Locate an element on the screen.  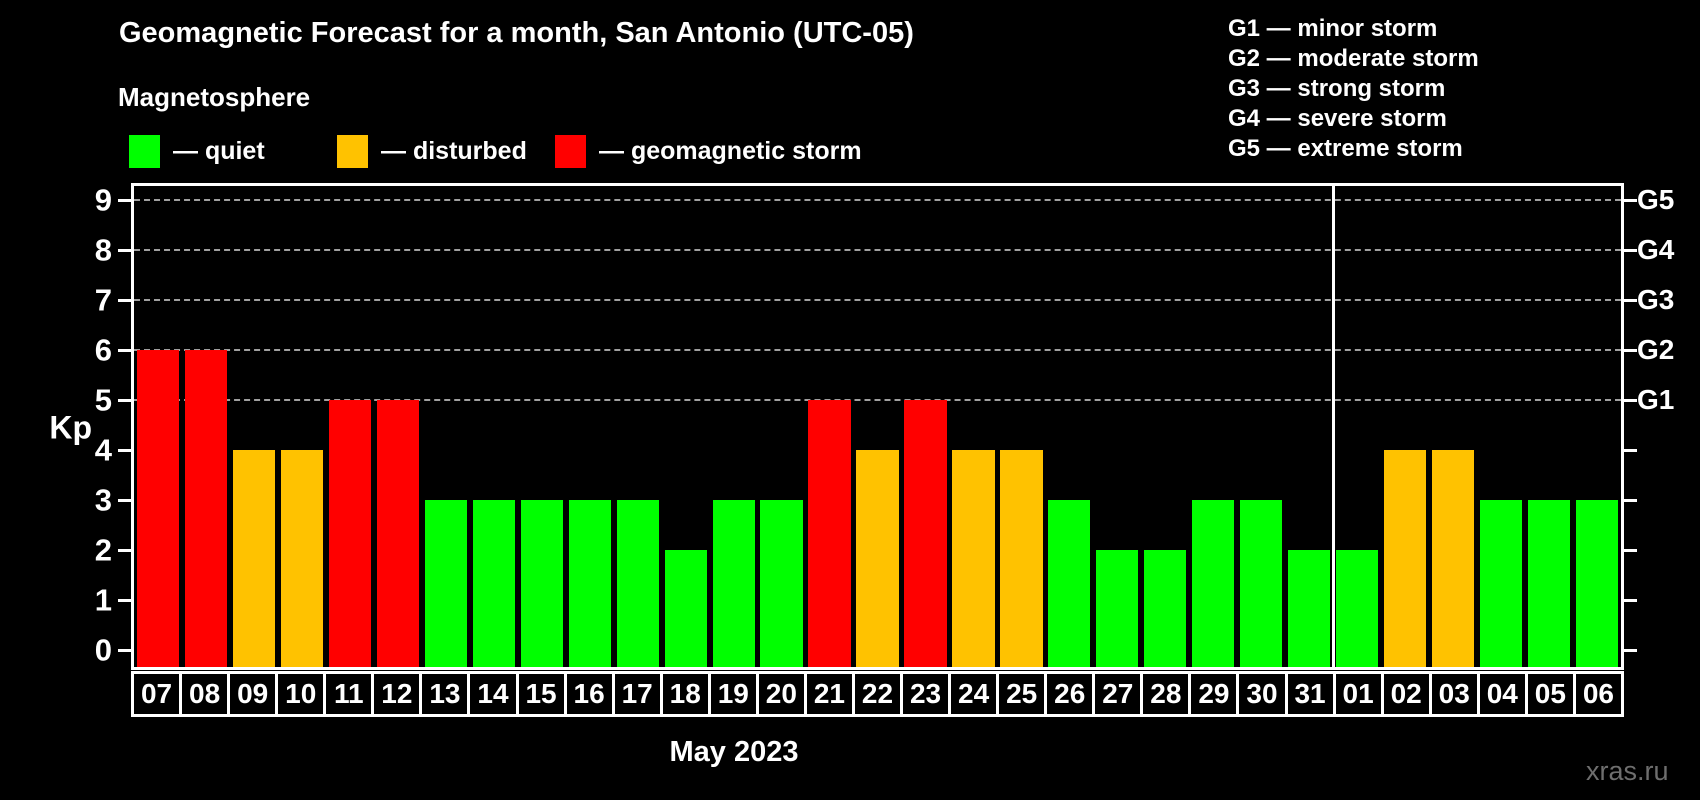
day-label-26: 26 is located at coordinates (1070, 694).